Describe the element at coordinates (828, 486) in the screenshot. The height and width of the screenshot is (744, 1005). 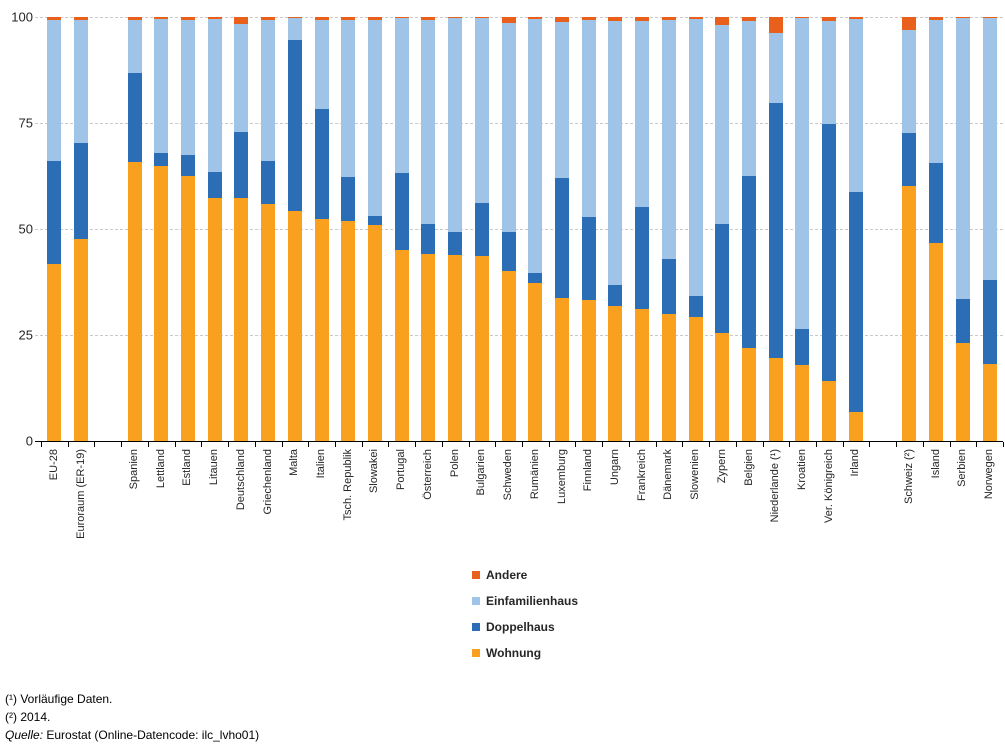
I see `x-axis-label: Ver. Königreich` at that location.